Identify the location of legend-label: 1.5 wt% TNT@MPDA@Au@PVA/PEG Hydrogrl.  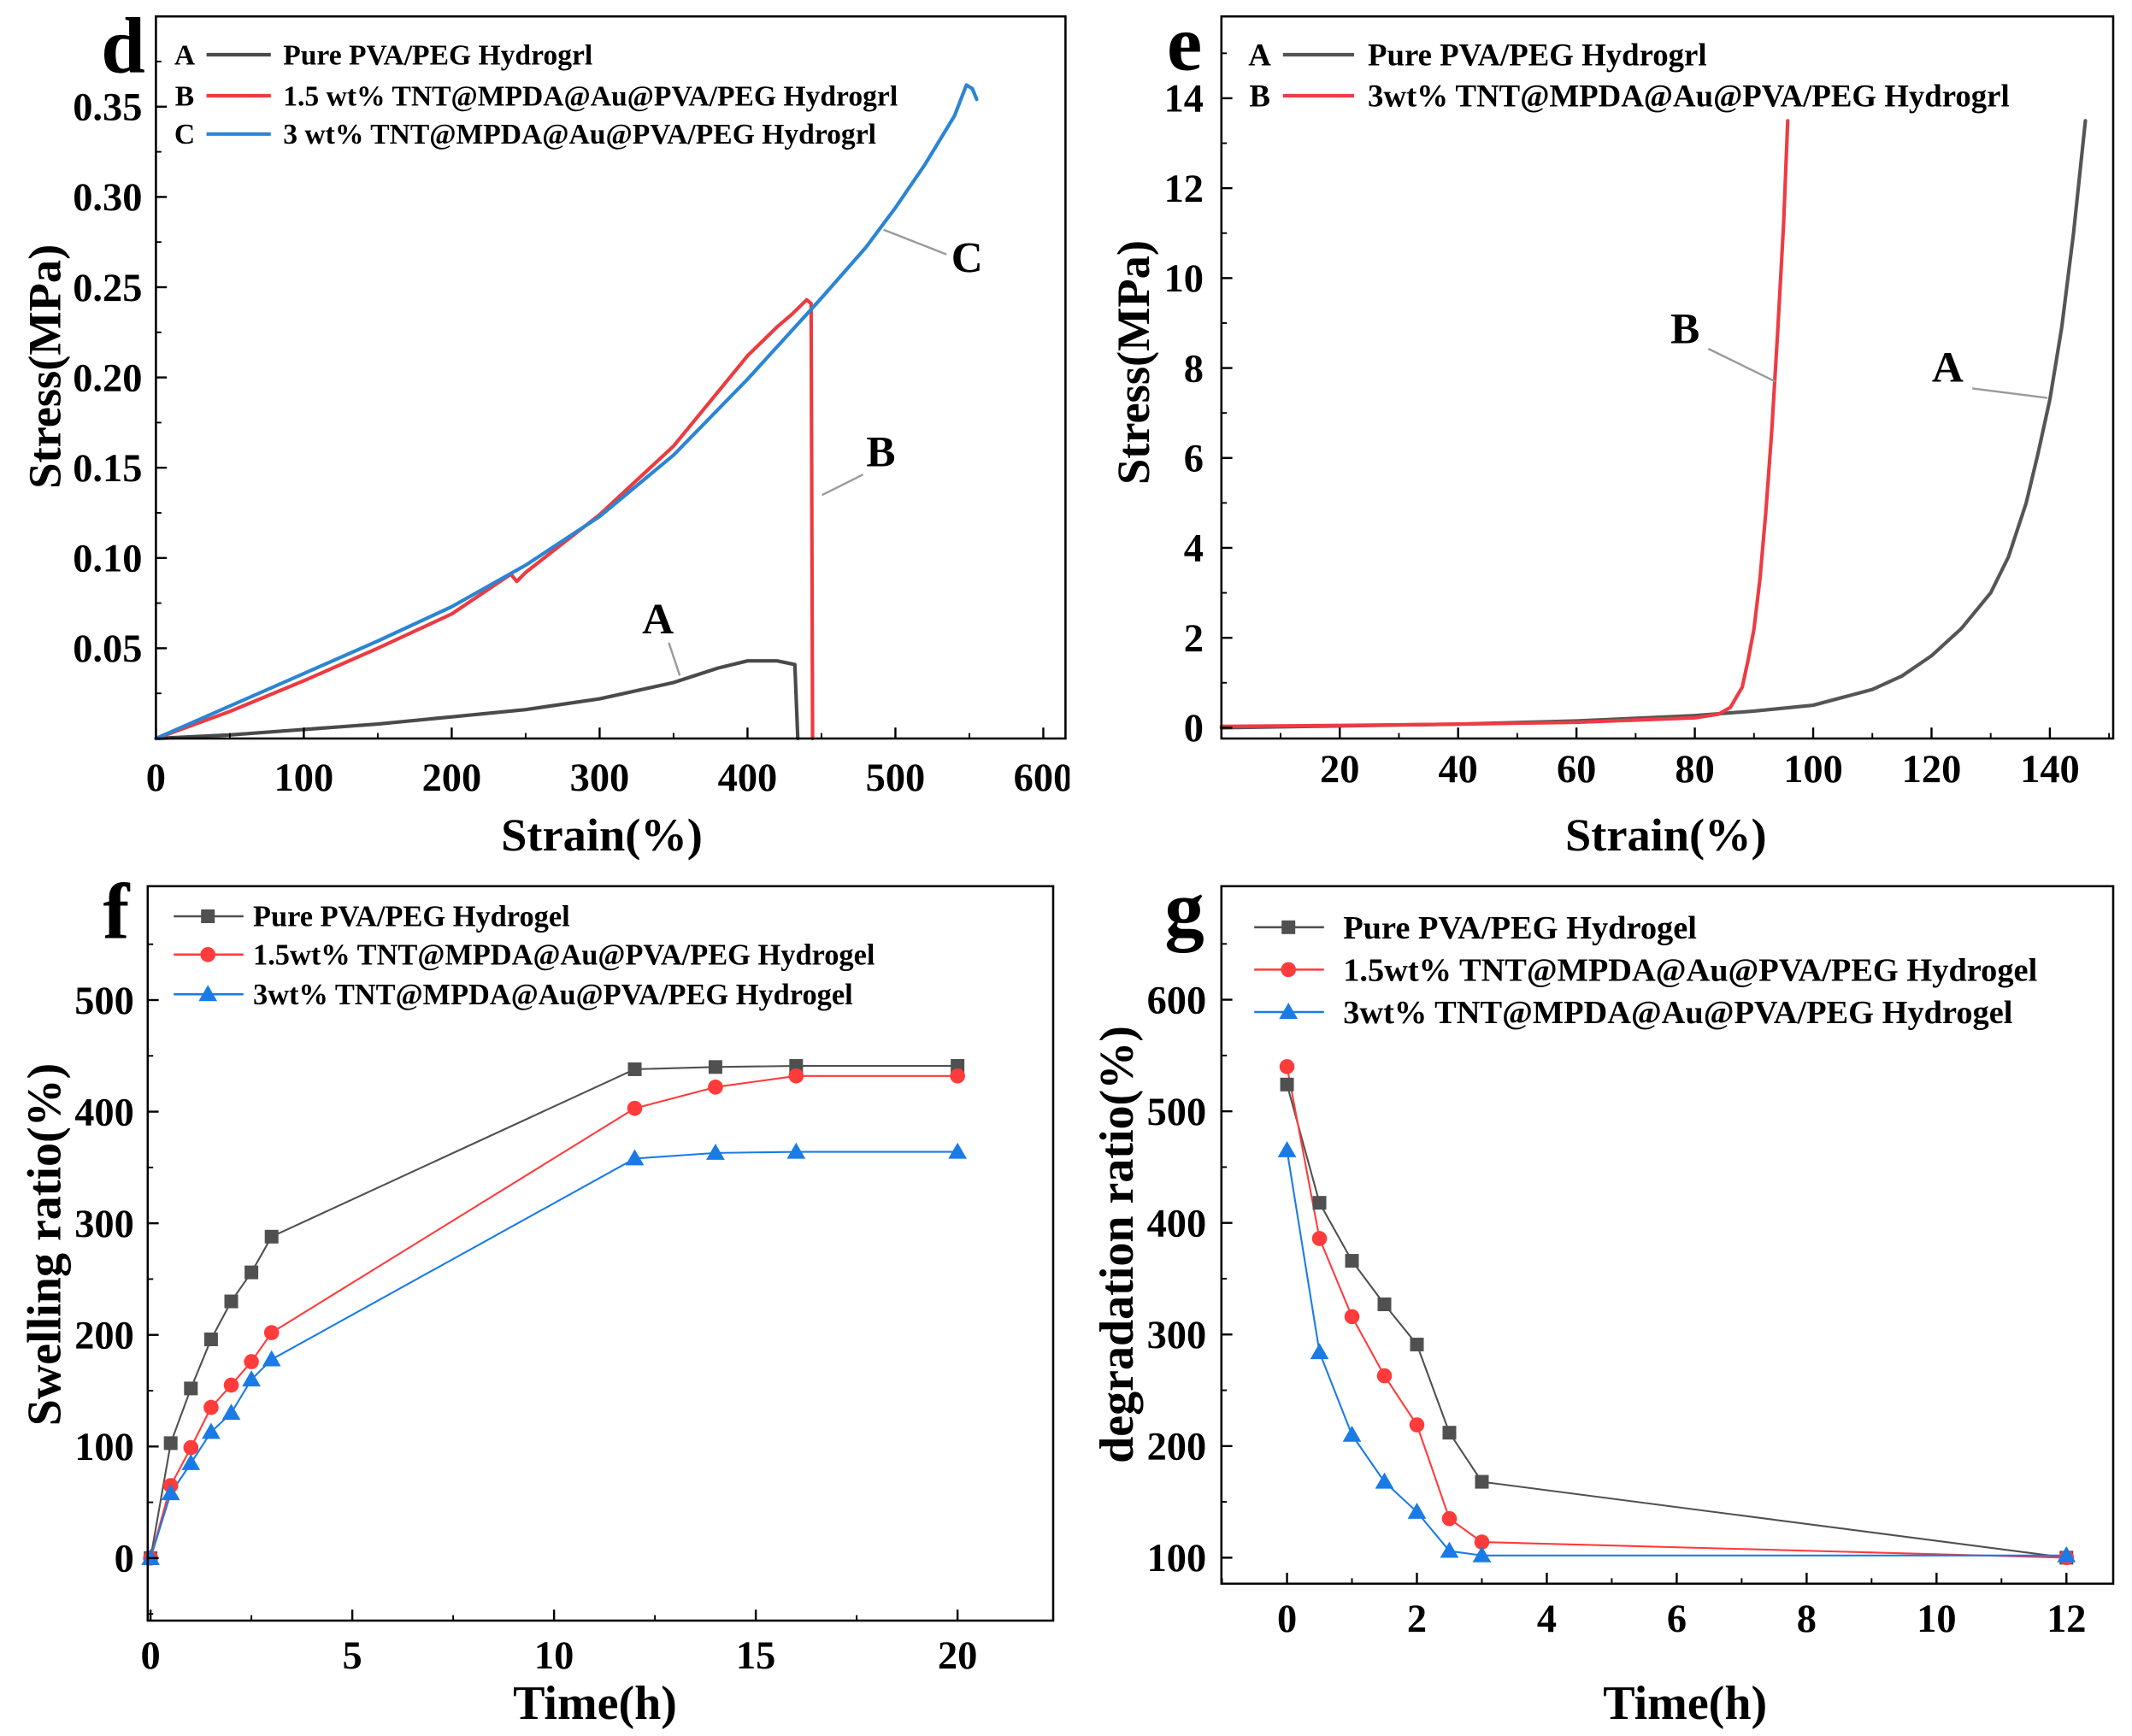
(590, 96).